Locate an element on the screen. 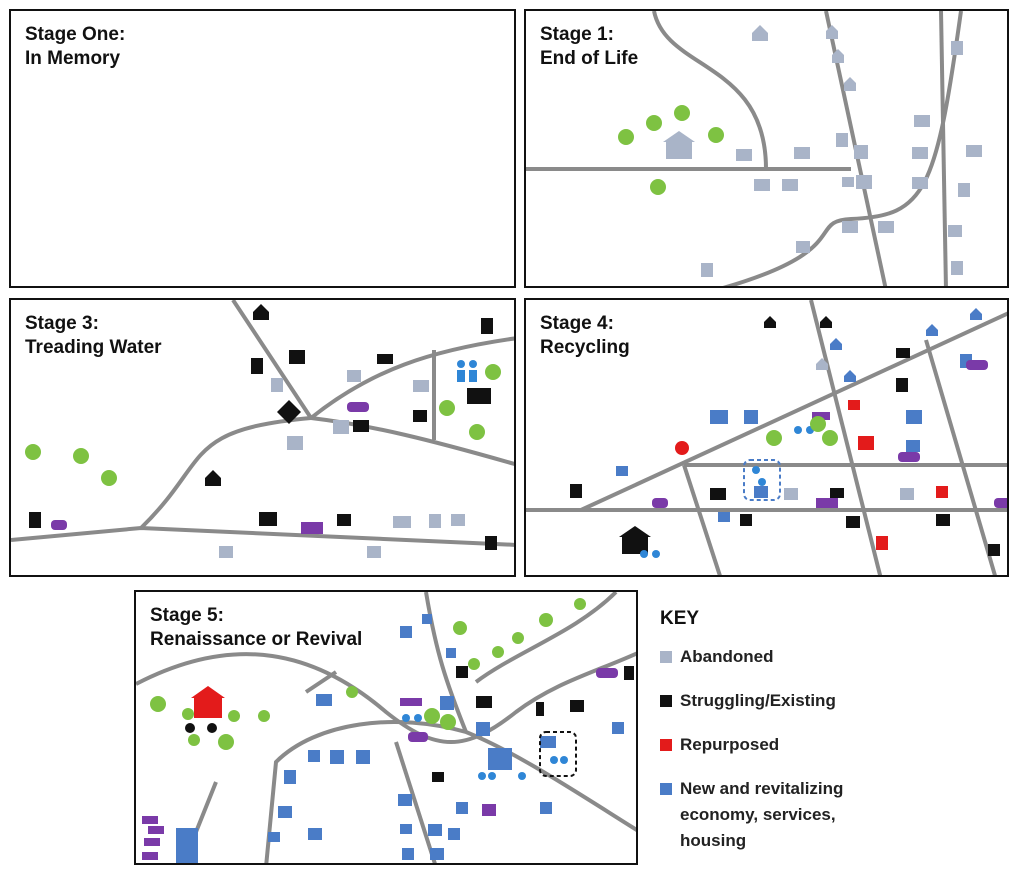 This screenshot has height=872, width=1016. stage-1-title: Stage 1: End of Life is located at coordinates (589, 46).